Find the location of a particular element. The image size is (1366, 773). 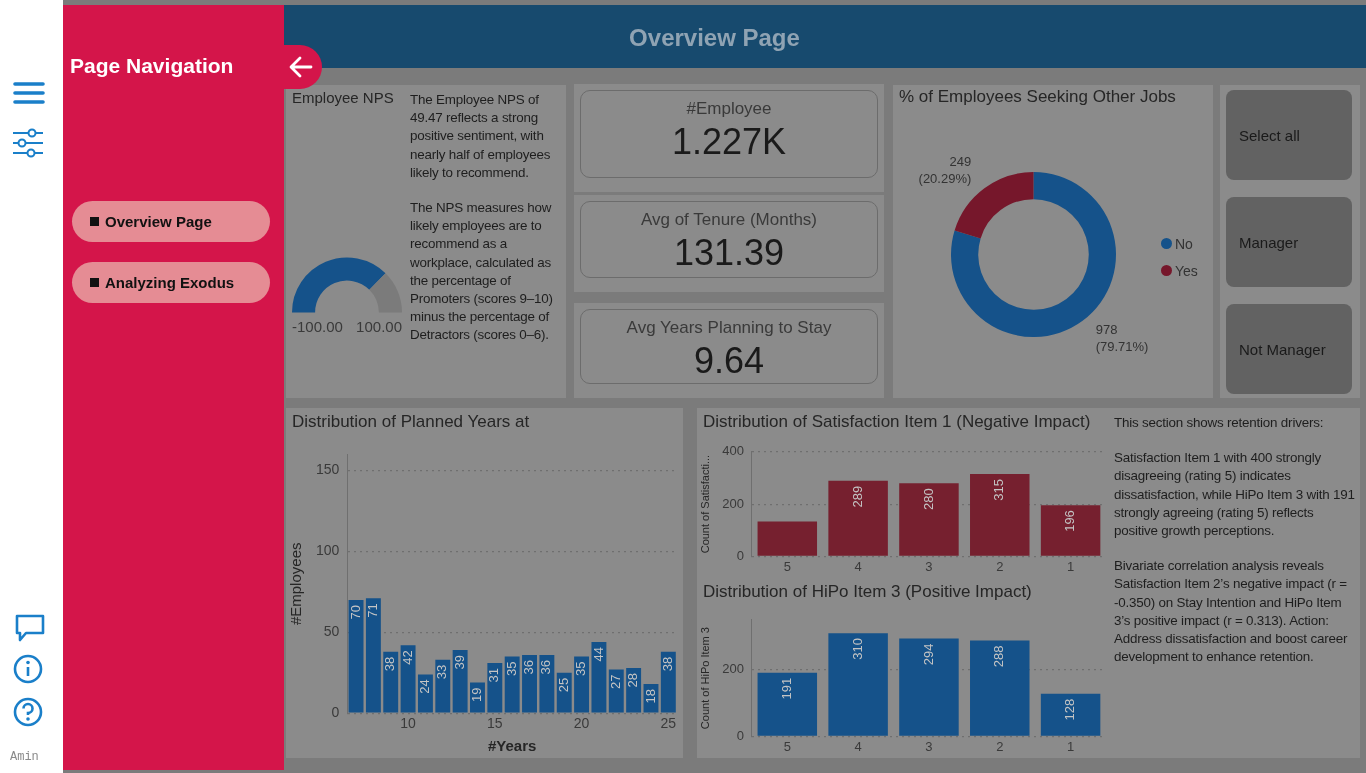

text: 100.00 is located at coordinates (379, 327).